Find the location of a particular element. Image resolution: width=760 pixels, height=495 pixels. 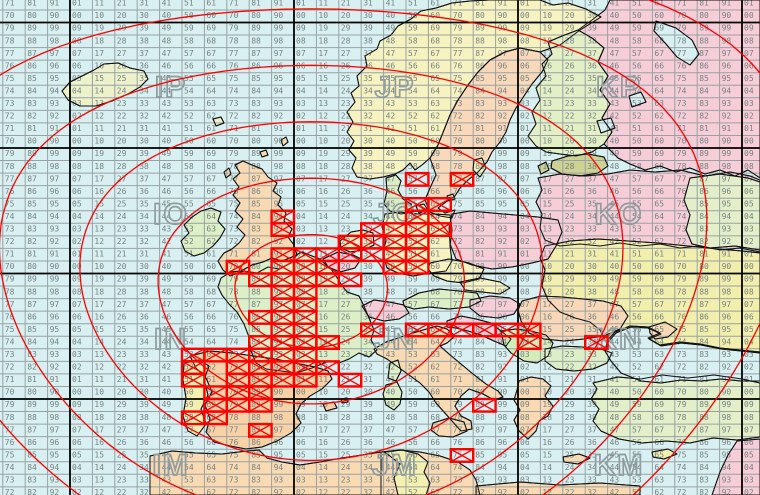

square-number: 56 is located at coordinates (189, 442).